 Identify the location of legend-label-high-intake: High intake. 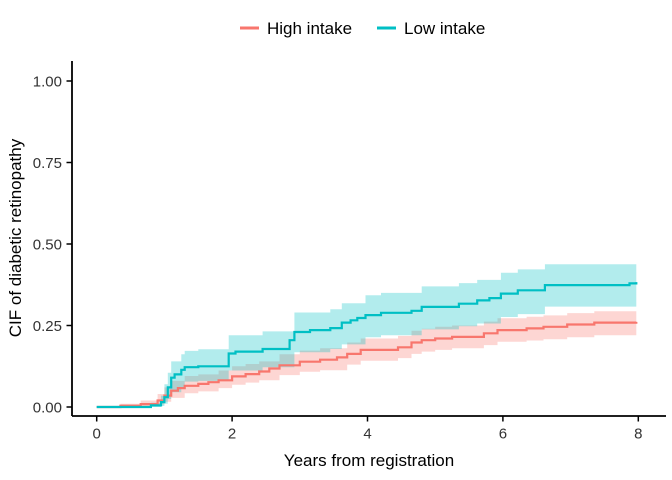
(309, 28).